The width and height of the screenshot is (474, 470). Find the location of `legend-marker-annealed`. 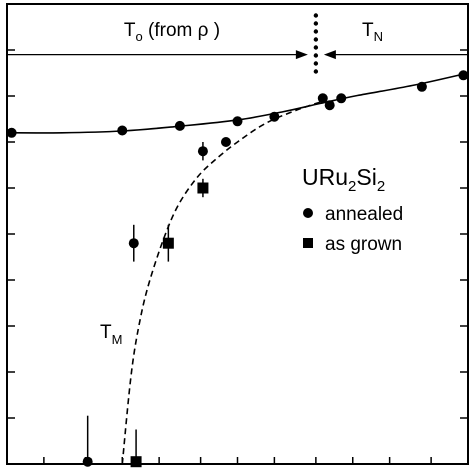

legend-marker-annealed is located at coordinates (308, 213).